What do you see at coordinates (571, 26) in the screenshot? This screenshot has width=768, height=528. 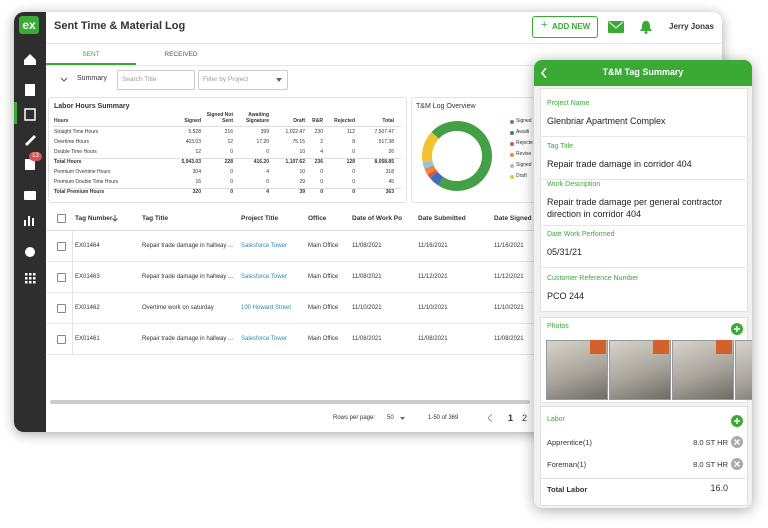 I see `add-new-label: ADD NEW` at bounding box center [571, 26].